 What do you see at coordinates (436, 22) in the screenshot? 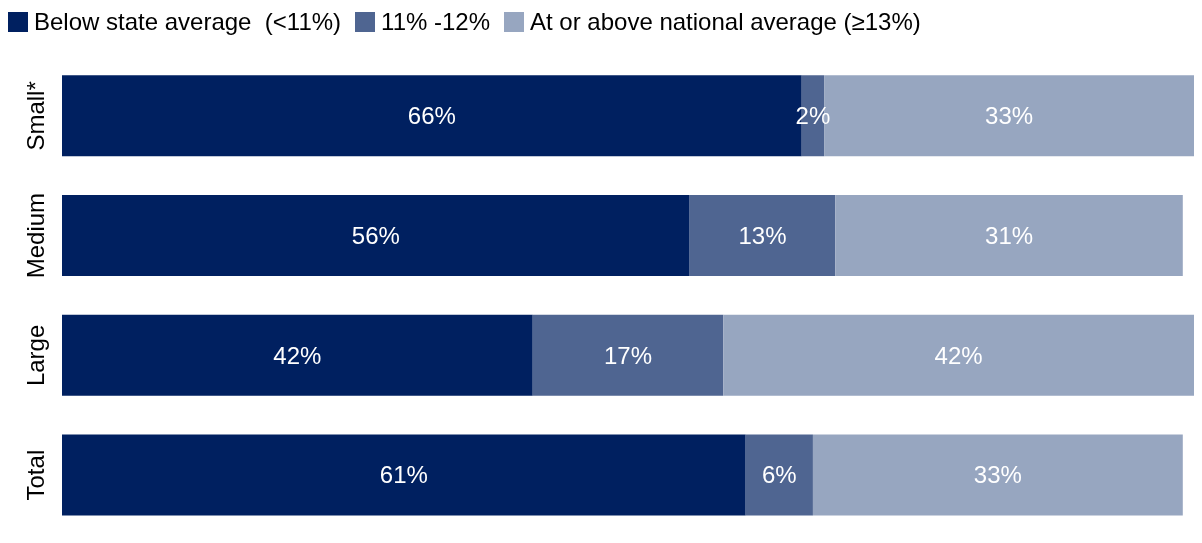
I see `legend-label: 11% -12%` at bounding box center [436, 22].